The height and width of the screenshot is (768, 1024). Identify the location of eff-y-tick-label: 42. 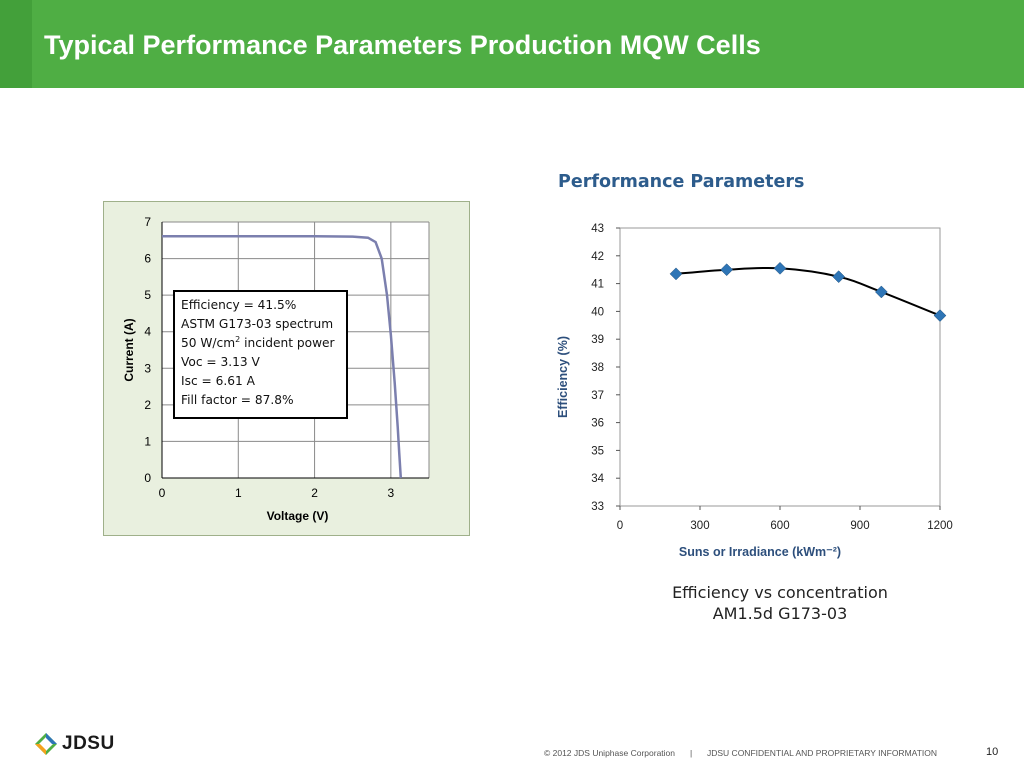
(597, 257).